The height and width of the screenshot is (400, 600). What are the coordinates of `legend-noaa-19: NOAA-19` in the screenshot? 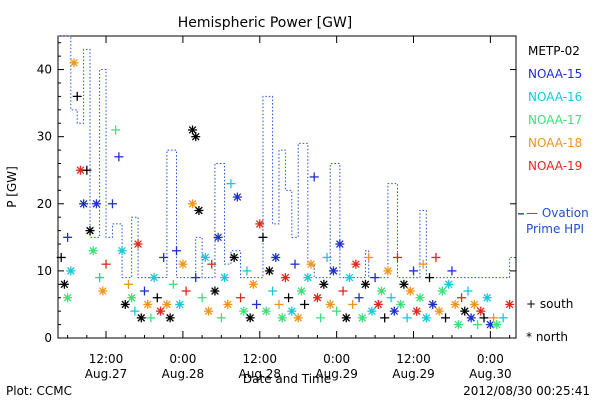 It's located at (555, 166).